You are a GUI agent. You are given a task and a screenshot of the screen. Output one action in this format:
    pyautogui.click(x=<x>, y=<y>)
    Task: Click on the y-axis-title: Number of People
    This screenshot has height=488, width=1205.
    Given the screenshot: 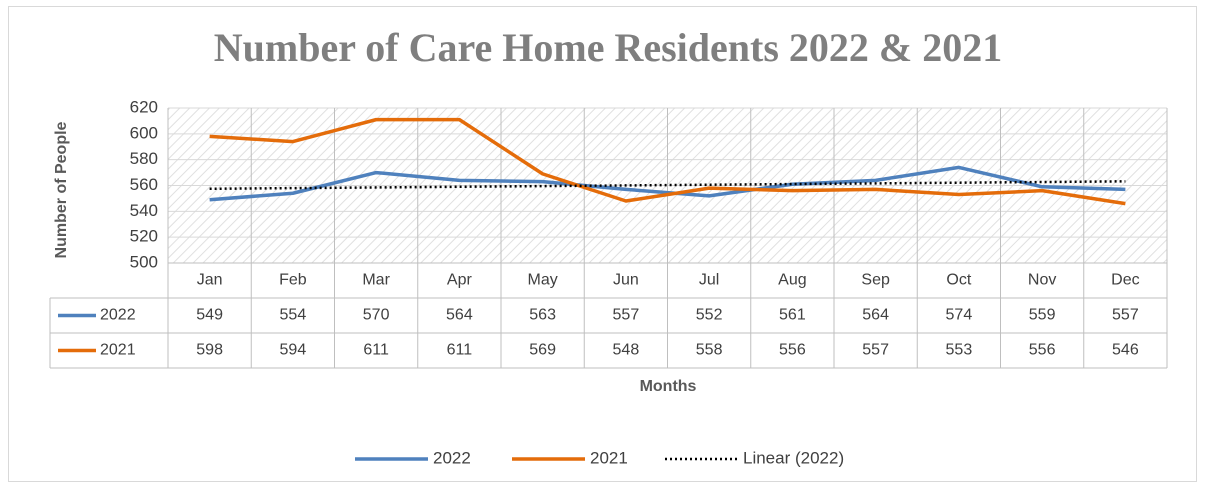 What is the action you would take?
    pyautogui.click(x=61, y=189)
    